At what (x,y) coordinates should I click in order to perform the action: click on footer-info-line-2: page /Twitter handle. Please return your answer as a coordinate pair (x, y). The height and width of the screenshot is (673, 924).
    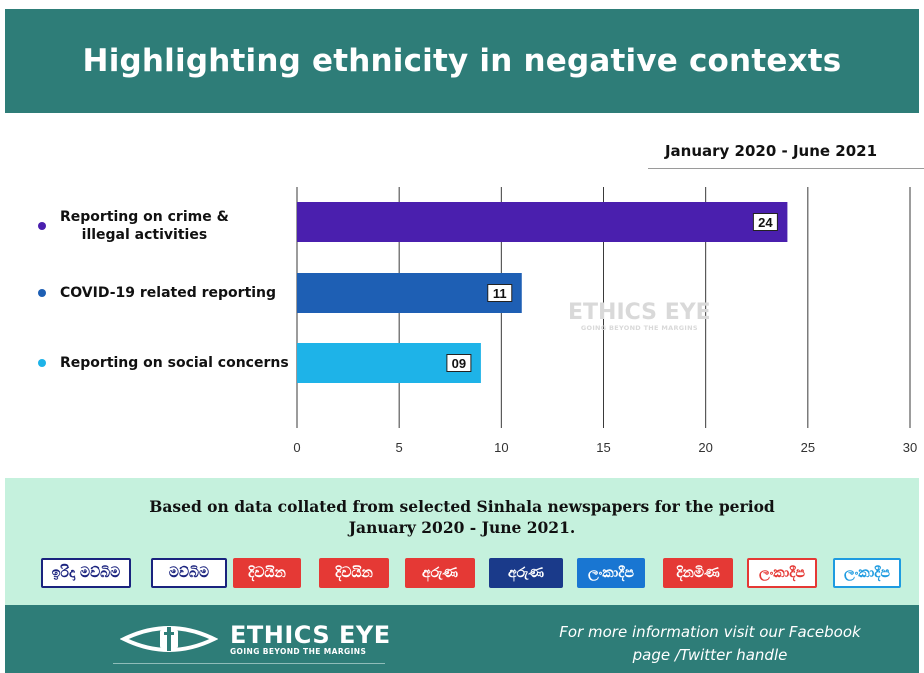
    Looking at the image, I should click on (710, 655).